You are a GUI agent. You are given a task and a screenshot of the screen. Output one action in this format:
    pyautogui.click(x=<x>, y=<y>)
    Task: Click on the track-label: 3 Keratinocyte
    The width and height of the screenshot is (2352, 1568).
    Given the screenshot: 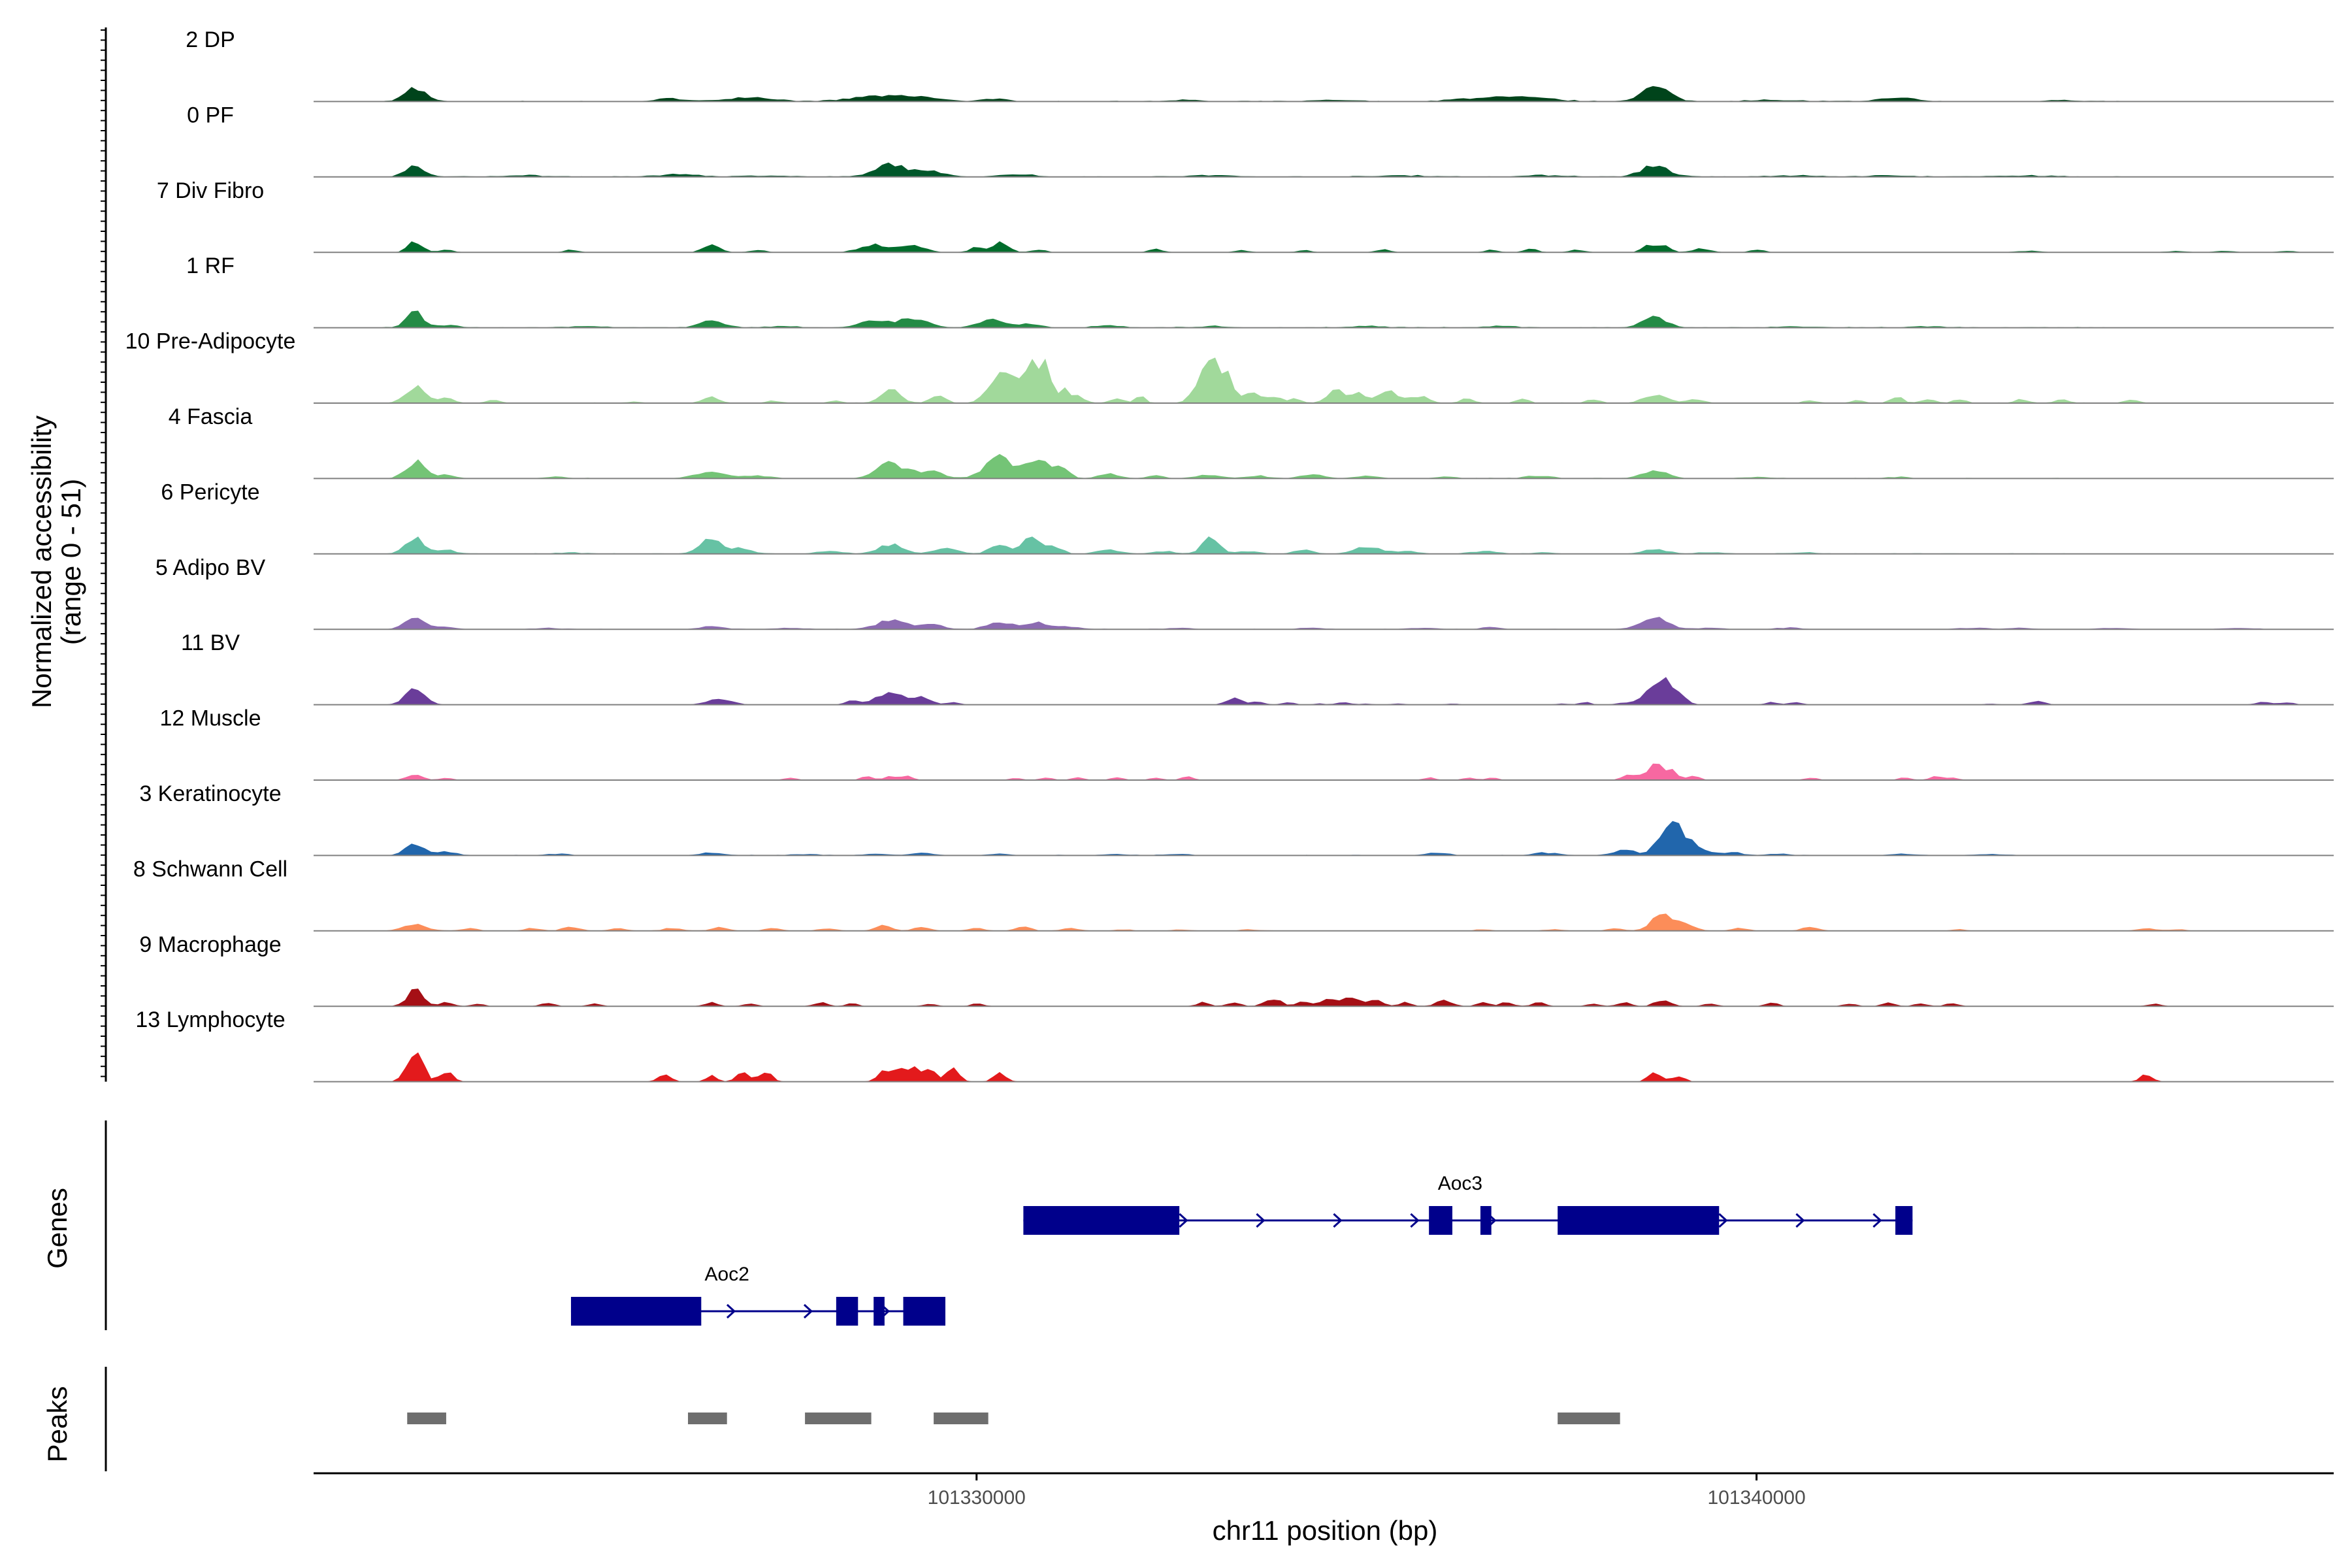 What is the action you would take?
    pyautogui.click(x=210, y=793)
    